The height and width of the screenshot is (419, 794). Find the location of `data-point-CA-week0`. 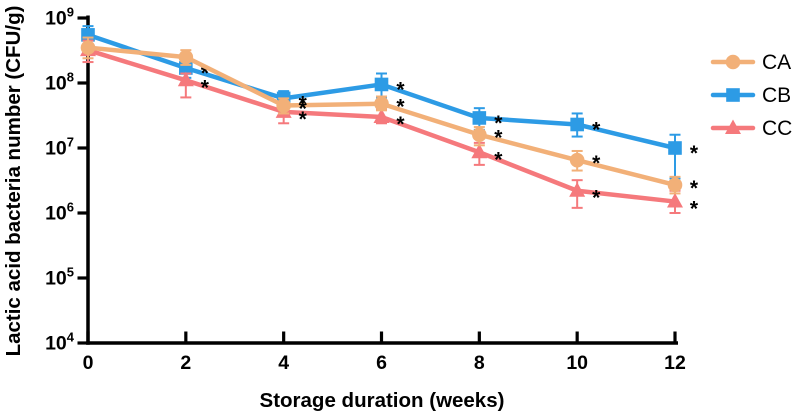

data-point-CA-week0 is located at coordinates (88, 47).